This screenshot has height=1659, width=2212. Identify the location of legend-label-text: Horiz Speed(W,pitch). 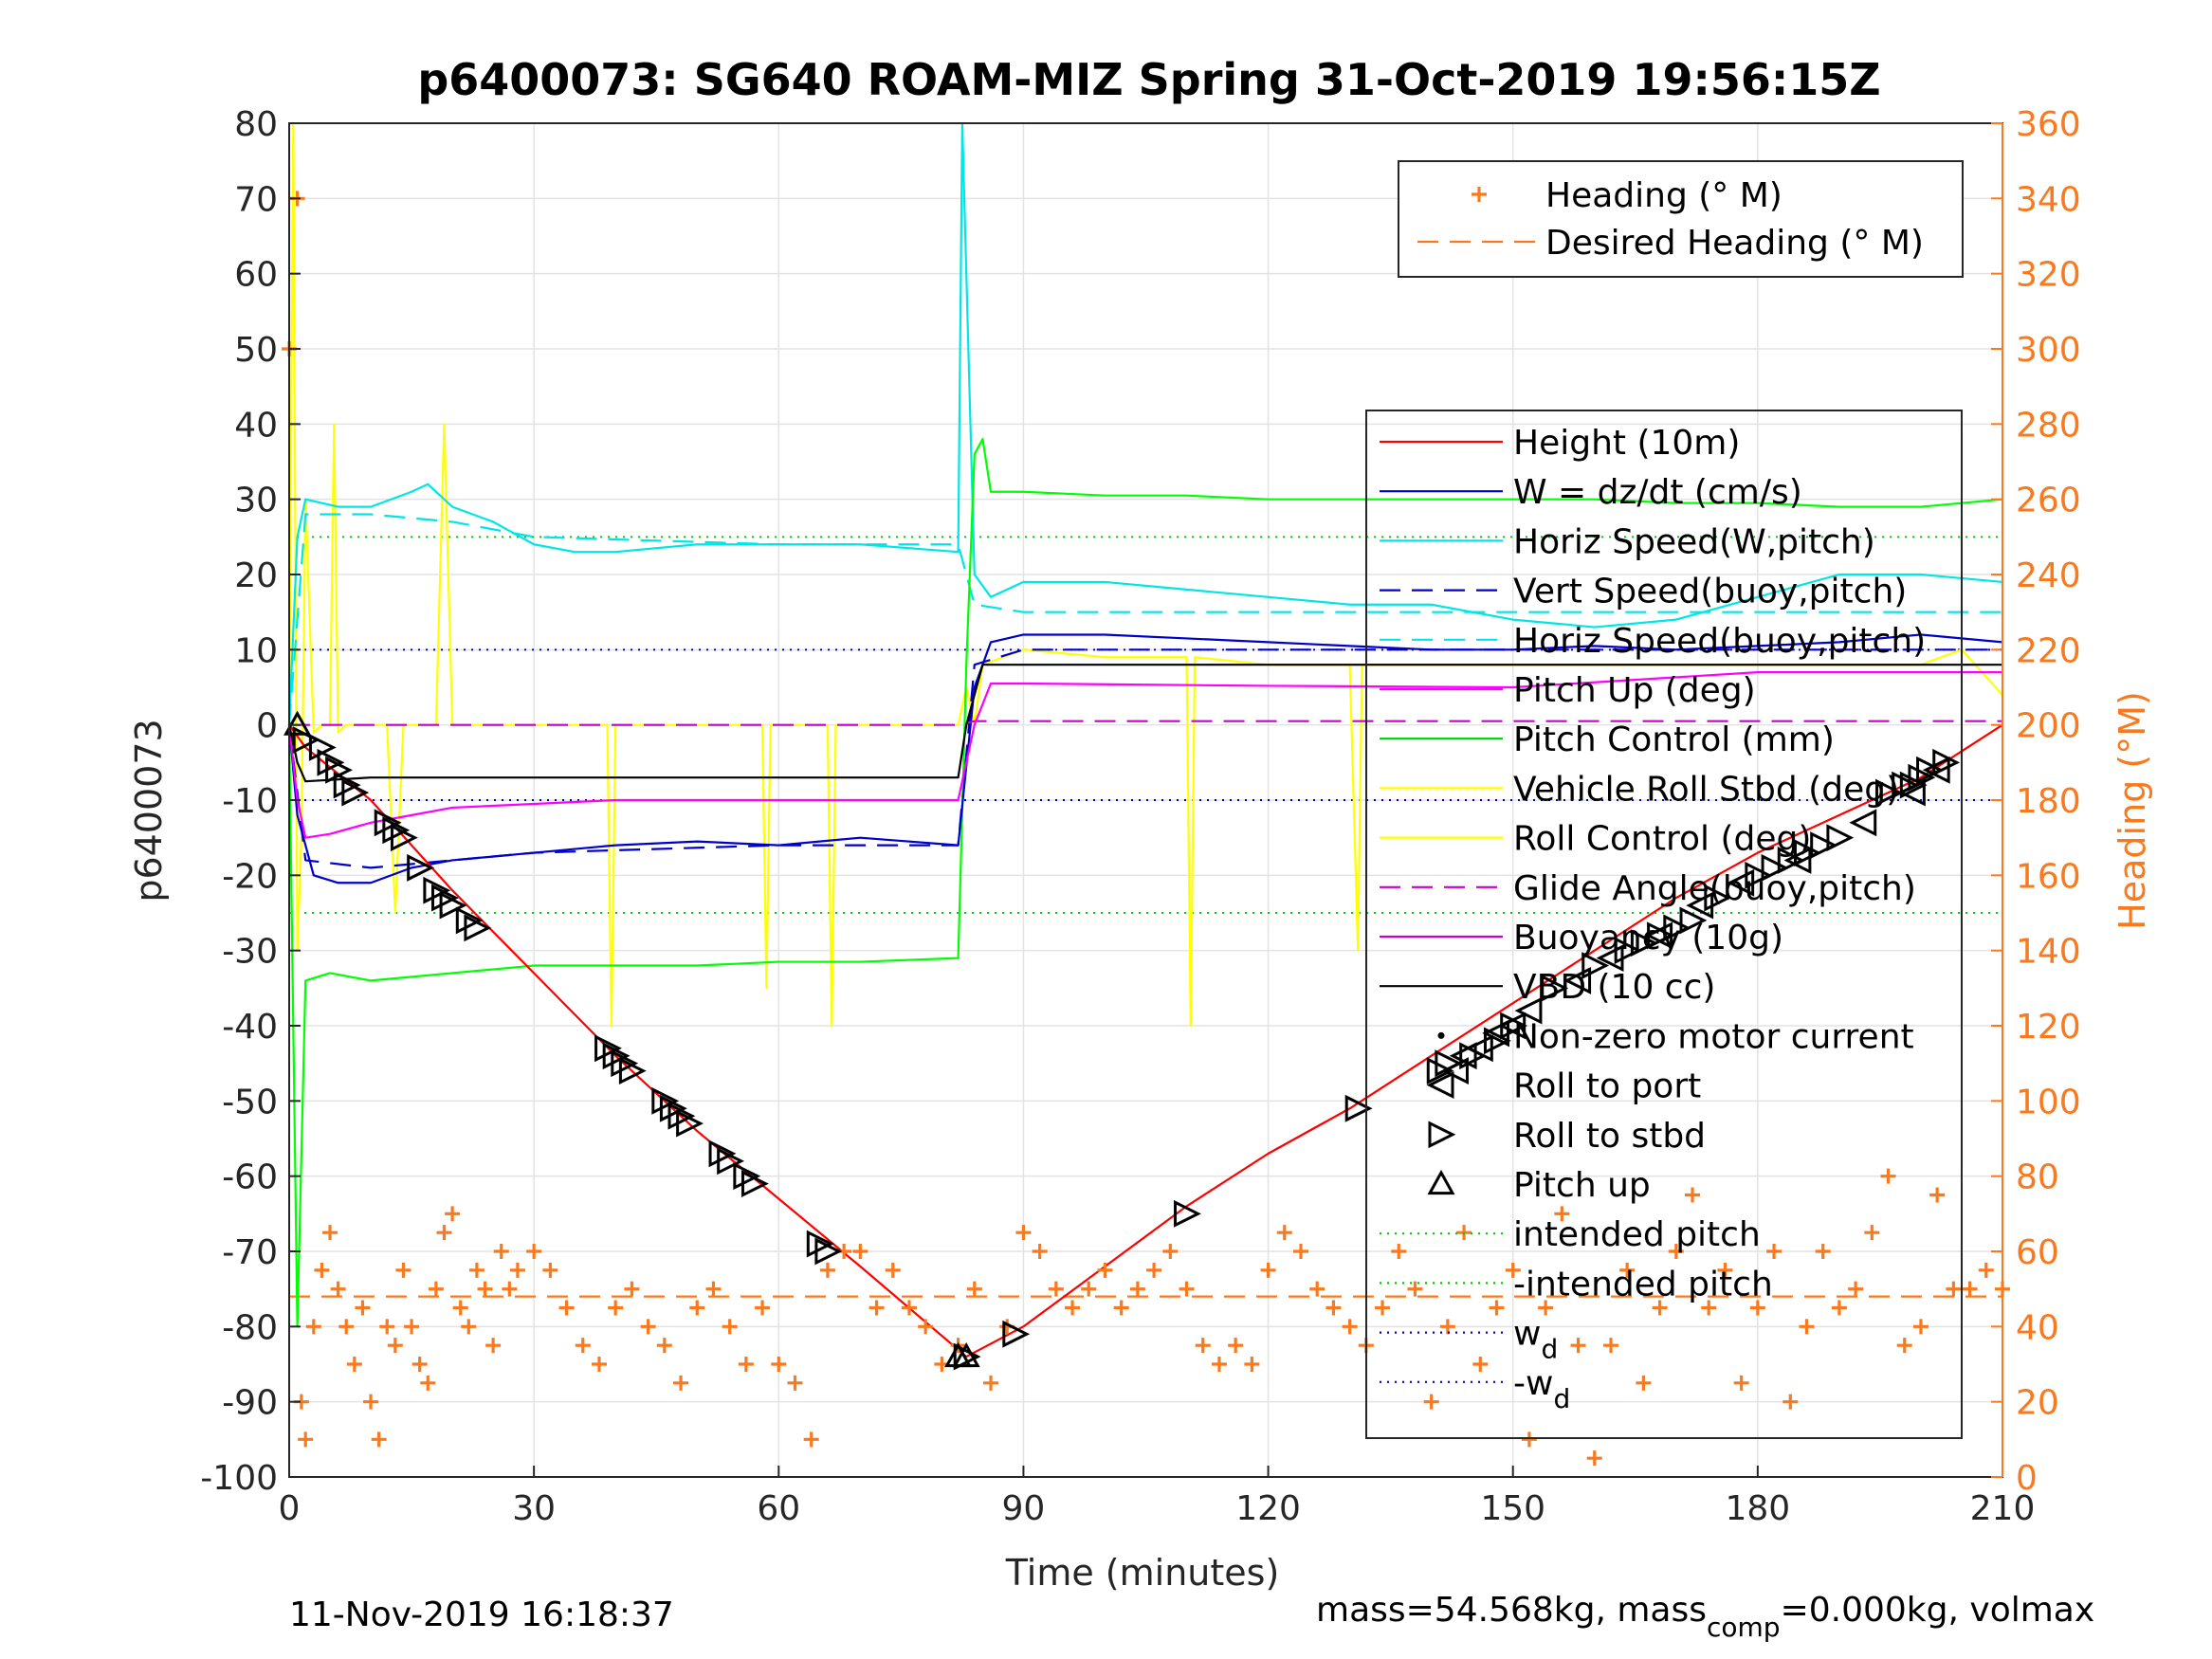
(1694, 541).